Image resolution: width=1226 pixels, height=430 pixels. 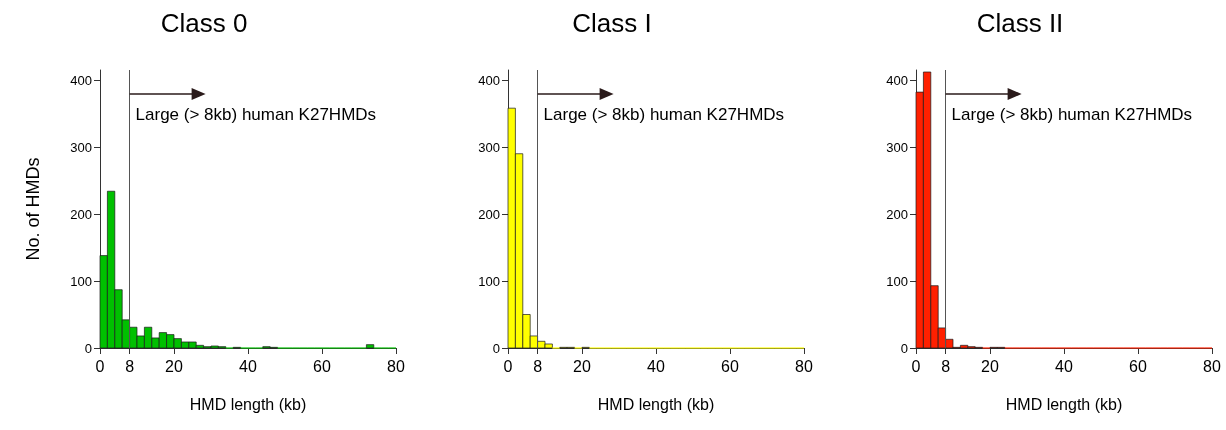 I want to click on chart-title: Class I, so click(x=612, y=23).